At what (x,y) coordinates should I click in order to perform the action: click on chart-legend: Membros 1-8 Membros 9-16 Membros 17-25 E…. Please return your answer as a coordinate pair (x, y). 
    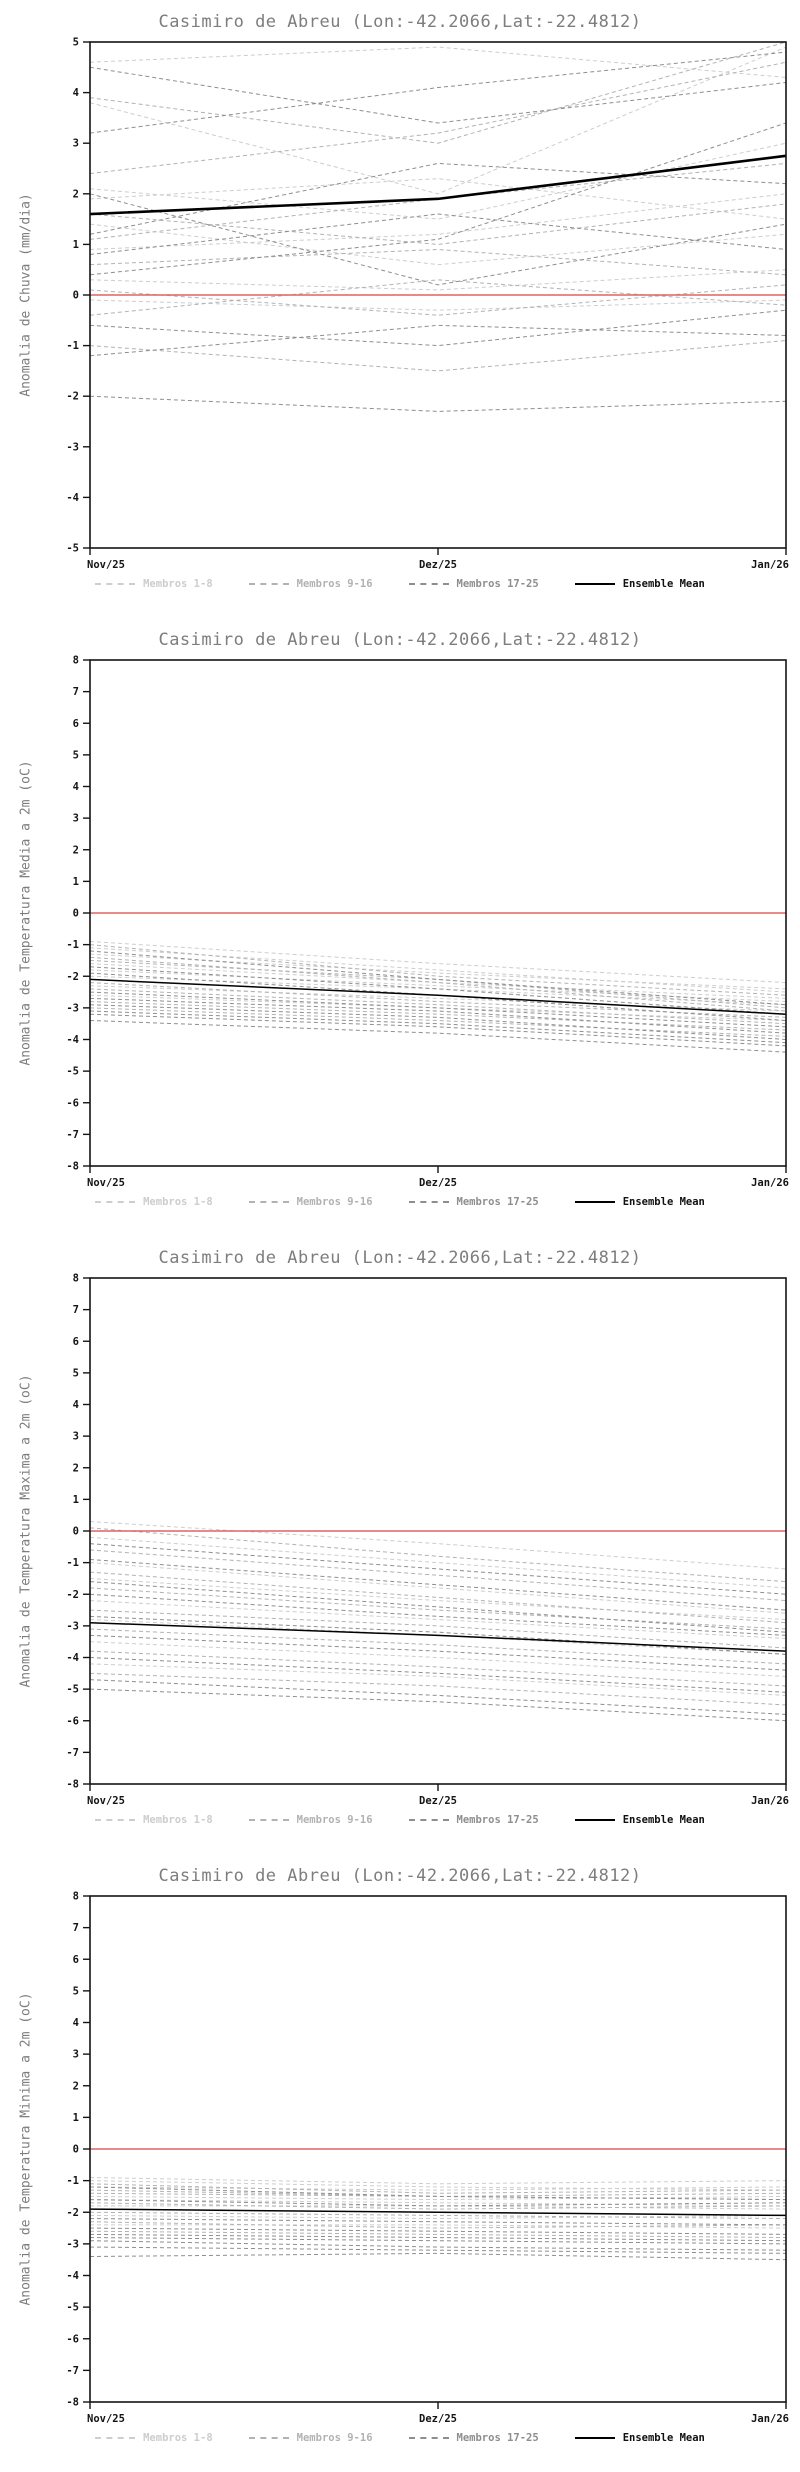
    Looking at the image, I should click on (400, 1202).